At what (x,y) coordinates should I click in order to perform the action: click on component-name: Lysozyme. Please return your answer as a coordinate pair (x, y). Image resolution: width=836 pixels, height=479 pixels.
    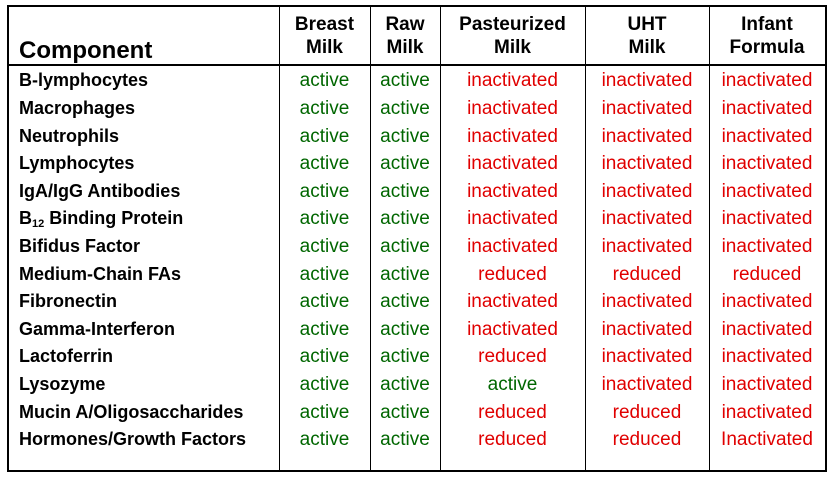
    Looking at the image, I should click on (62, 384).